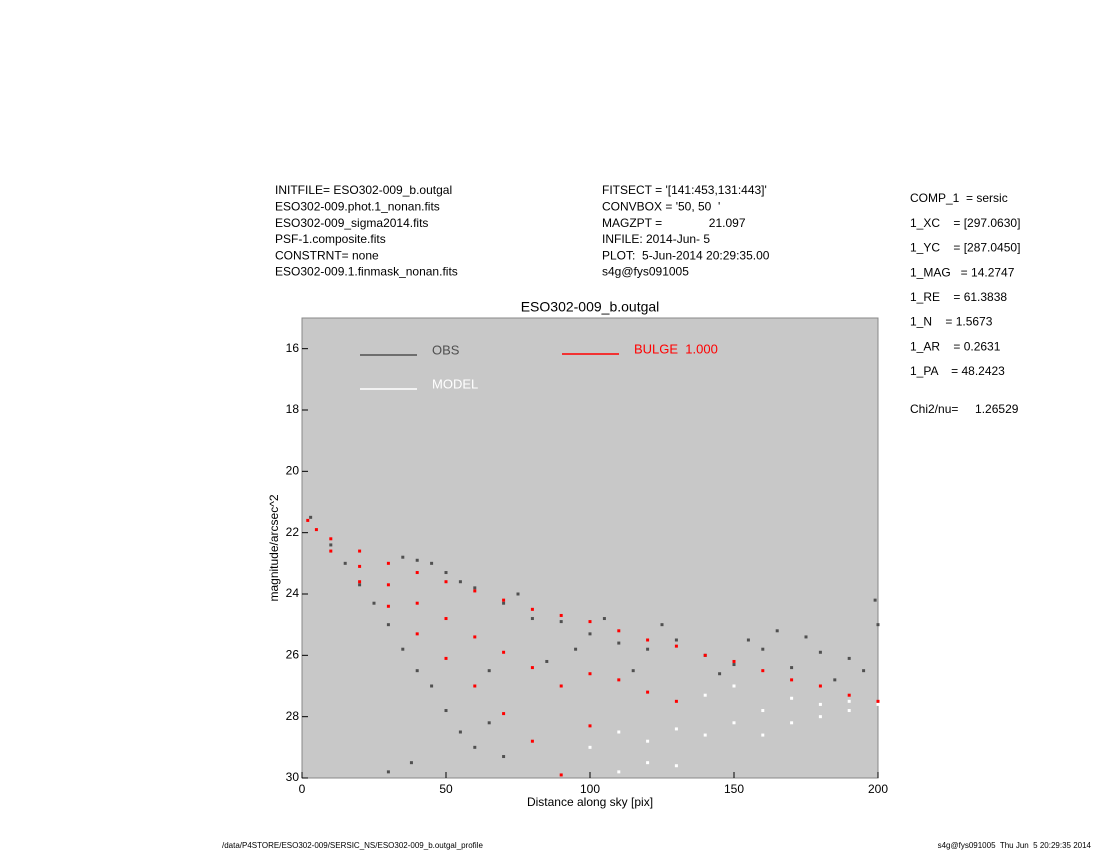  What do you see at coordinates (293, 716) in the screenshot?
I see `y-tick-label: 28` at bounding box center [293, 716].